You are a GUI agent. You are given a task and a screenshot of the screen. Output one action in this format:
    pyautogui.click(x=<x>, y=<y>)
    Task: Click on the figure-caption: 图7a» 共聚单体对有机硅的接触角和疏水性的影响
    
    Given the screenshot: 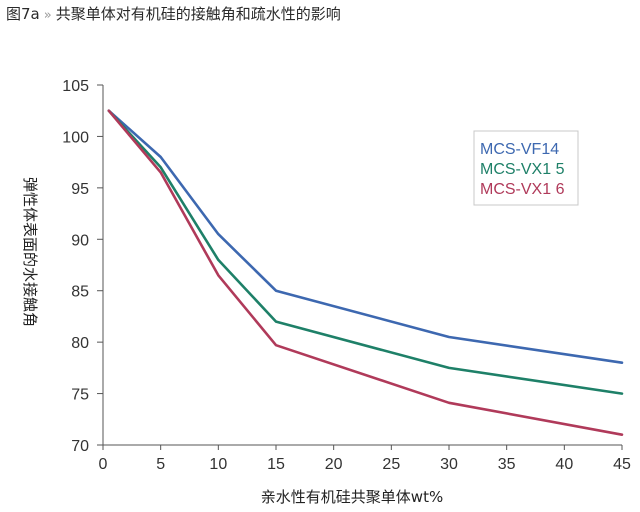 What is the action you would take?
    pyautogui.click(x=173, y=15)
    